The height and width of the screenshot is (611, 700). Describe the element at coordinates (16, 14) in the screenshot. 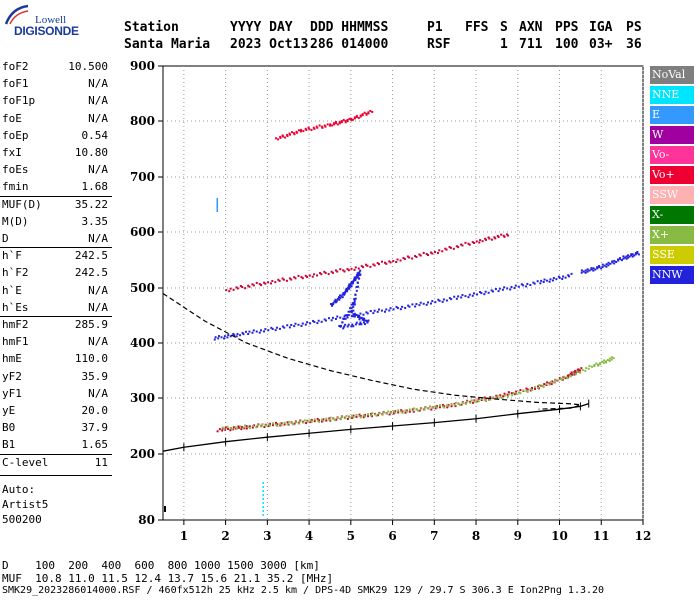

I see `digisonde-logo-icon` at that location.